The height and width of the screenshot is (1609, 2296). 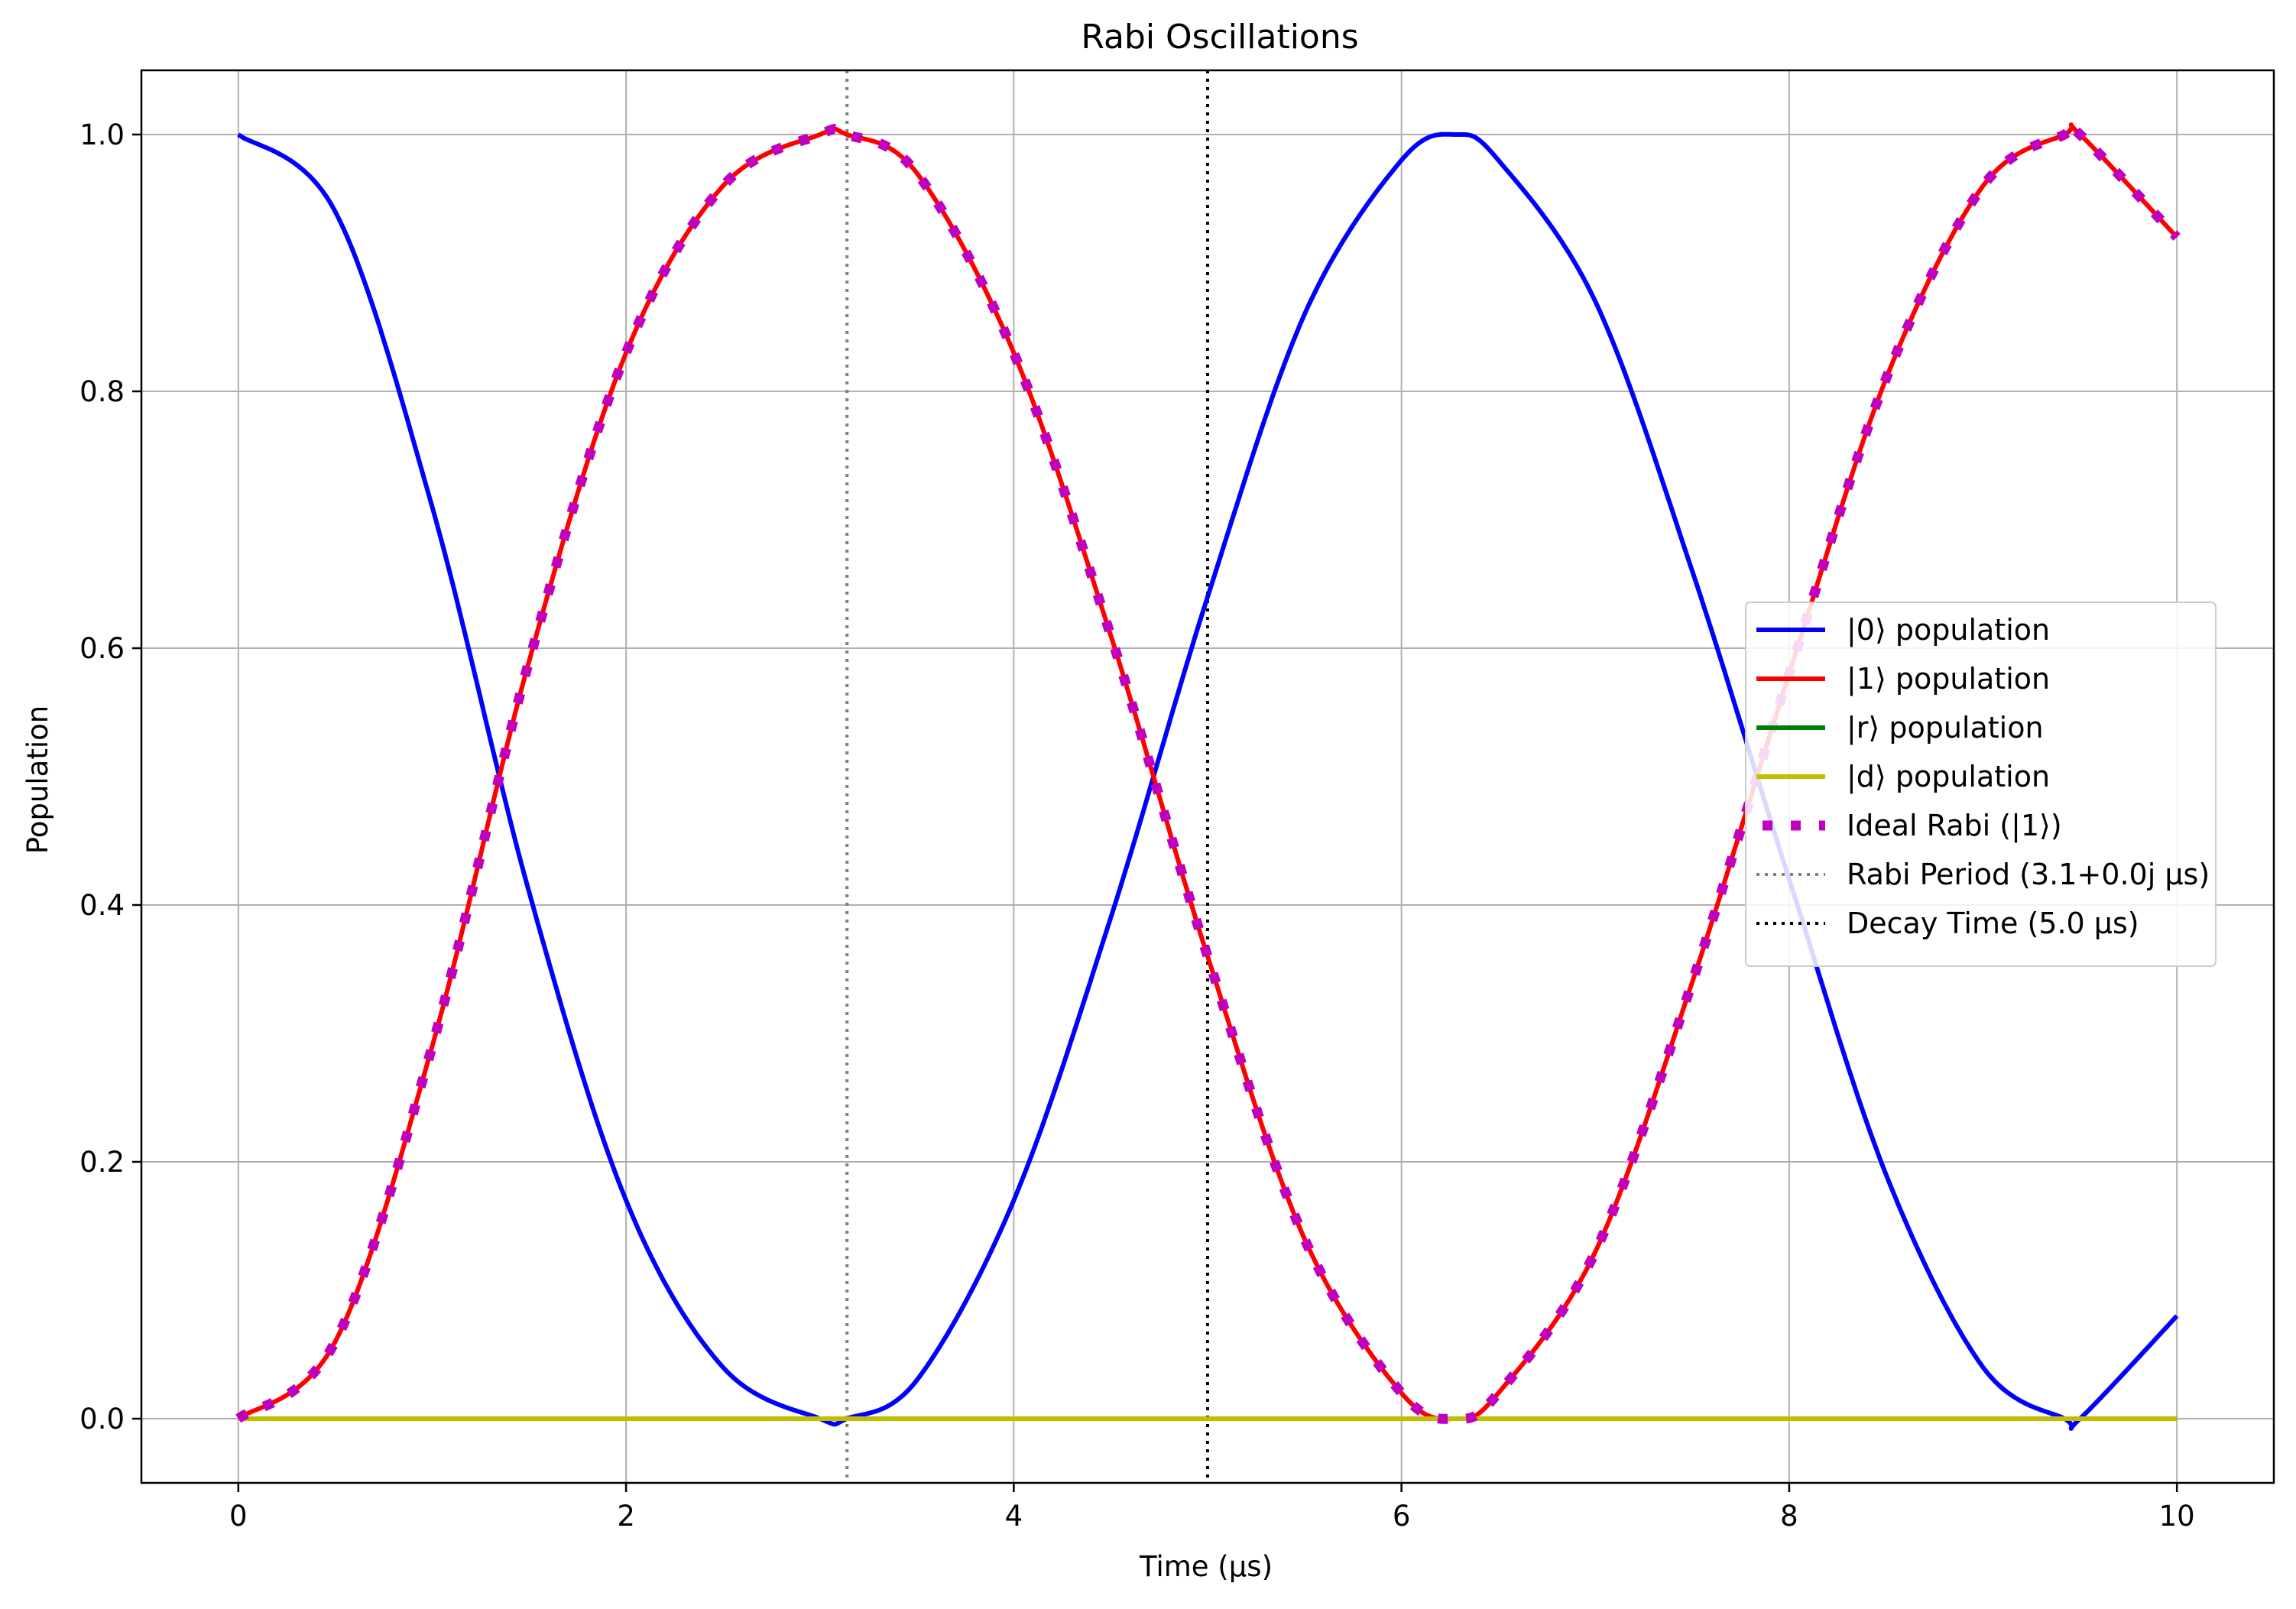 What do you see at coordinates (1949, 630) in the screenshot?
I see `legend-label: |0⟩ population` at bounding box center [1949, 630].